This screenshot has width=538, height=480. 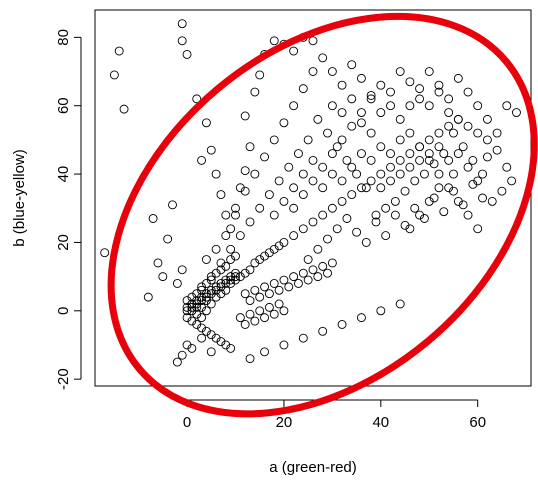 What do you see at coordinates (63, 311) in the screenshot?
I see `y-tick-label: 0` at bounding box center [63, 311].